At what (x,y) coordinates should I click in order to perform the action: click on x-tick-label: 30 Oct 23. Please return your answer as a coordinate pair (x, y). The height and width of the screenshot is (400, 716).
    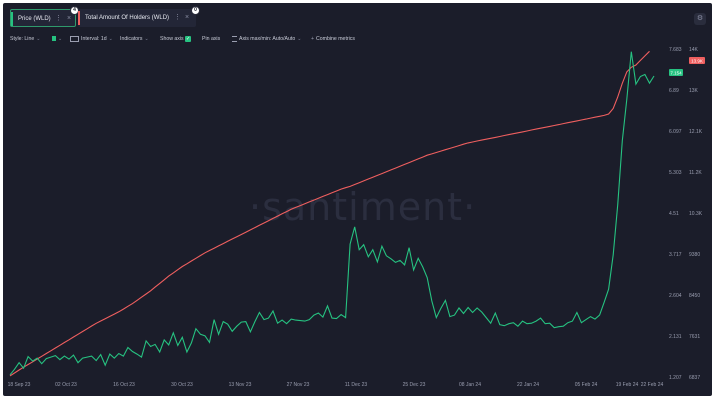
    Looking at the image, I should click on (182, 385).